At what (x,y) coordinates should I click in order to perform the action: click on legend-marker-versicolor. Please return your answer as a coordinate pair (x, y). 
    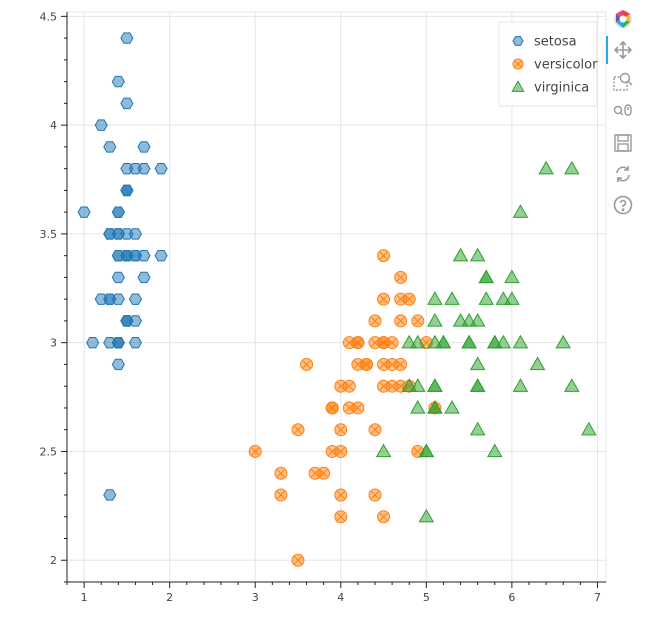
    Looking at the image, I should click on (518, 64).